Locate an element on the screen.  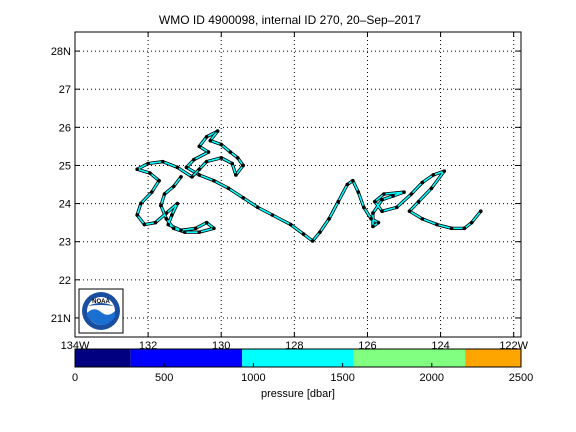
noaa-logo: NOAA is located at coordinates (101, 311).